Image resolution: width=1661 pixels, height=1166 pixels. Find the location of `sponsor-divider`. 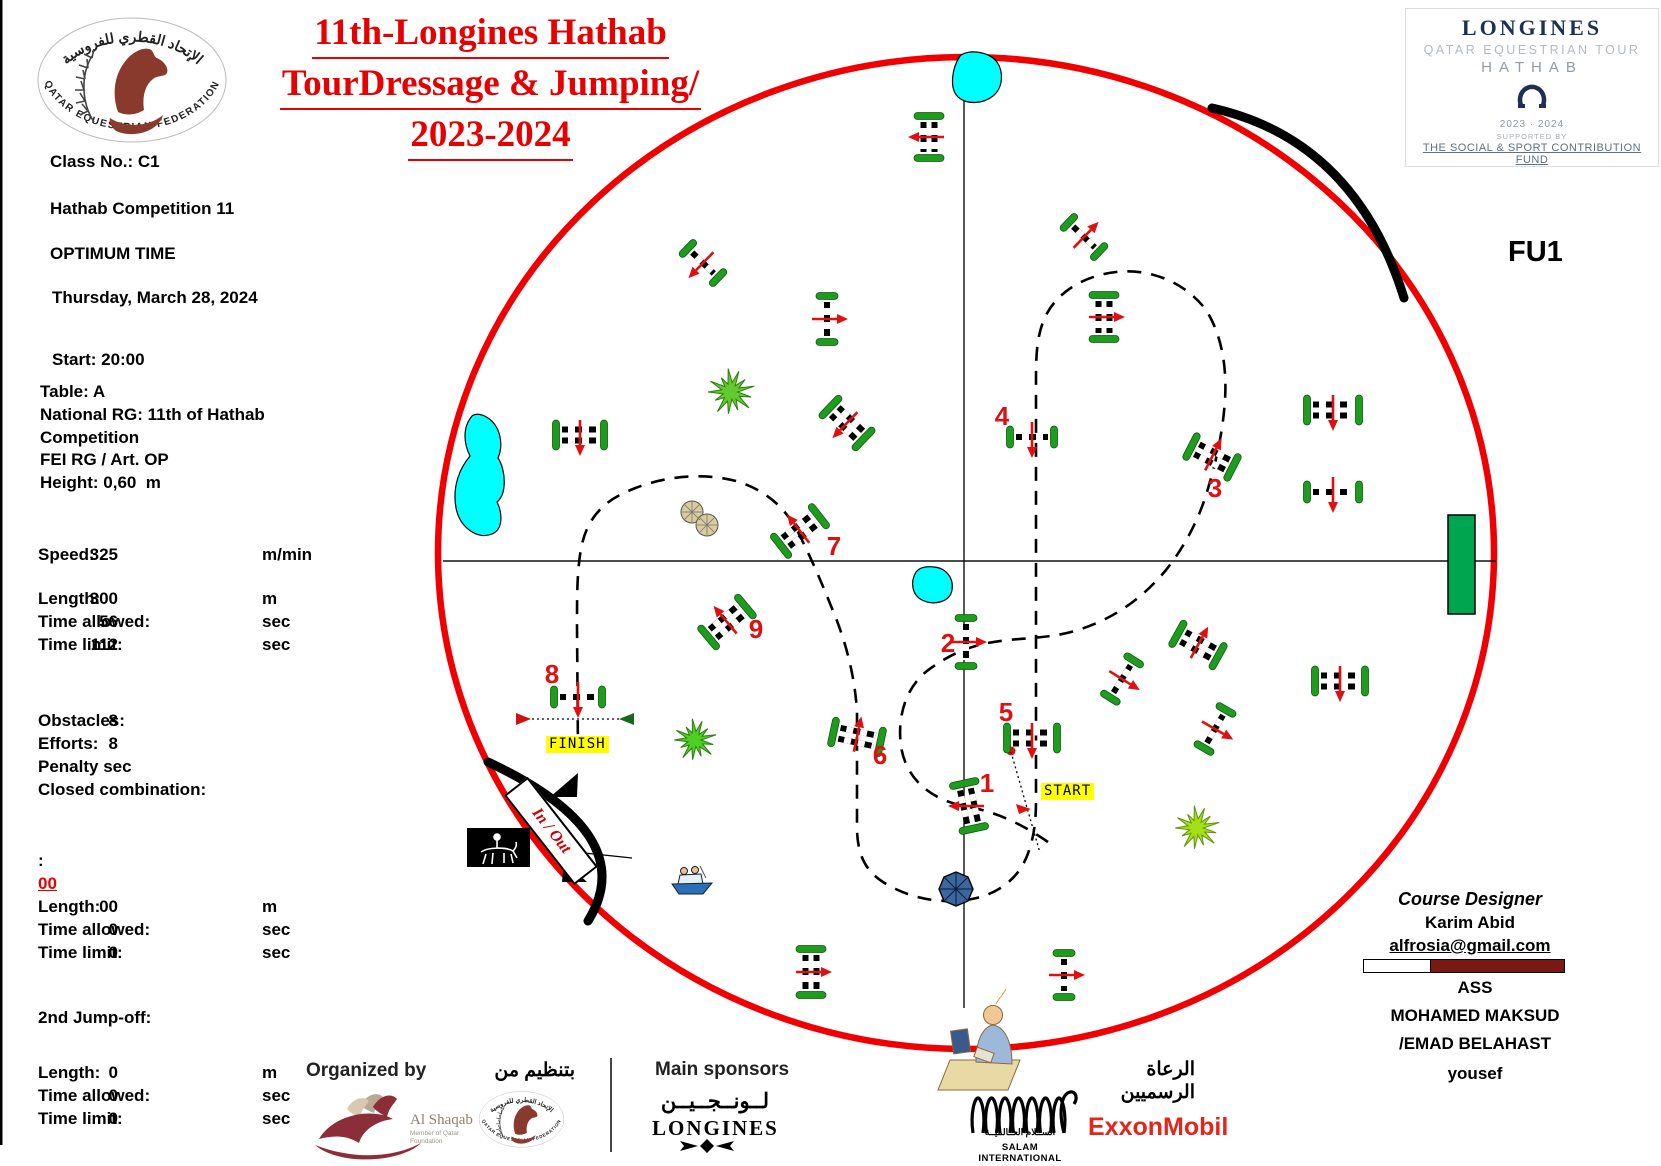

sponsor-divider is located at coordinates (611, 1105).